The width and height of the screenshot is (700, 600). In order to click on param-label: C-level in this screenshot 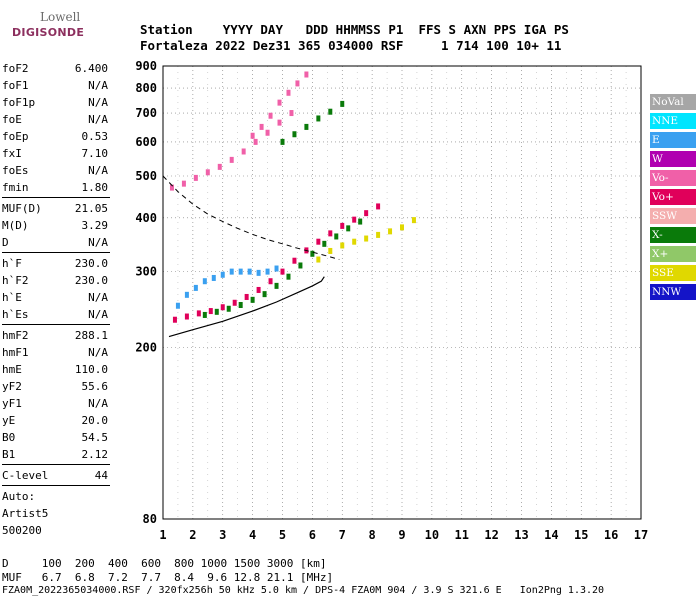, I will do `click(25, 475)`.